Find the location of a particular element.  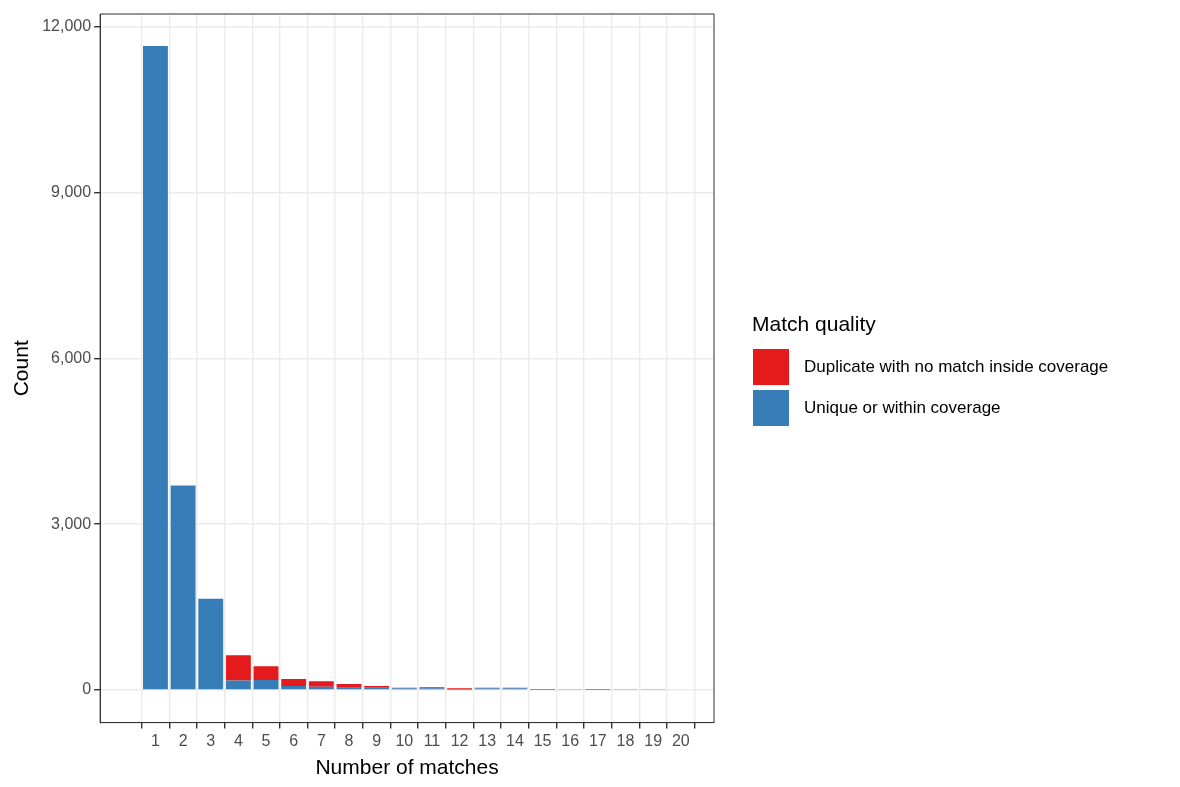

x-tick-label: 12 is located at coordinates (459, 740).